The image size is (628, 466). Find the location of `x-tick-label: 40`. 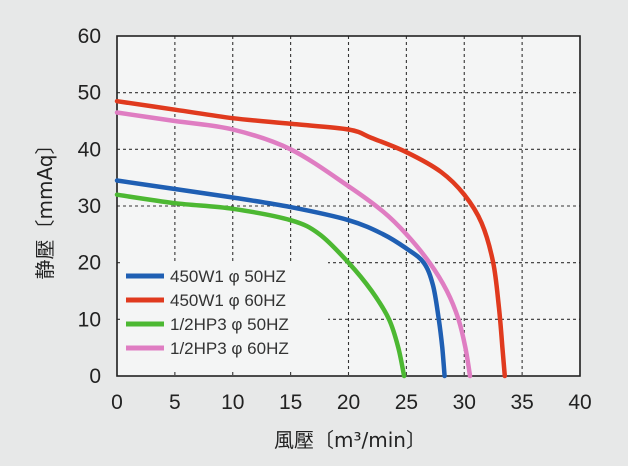

x-tick-label: 40 is located at coordinates (579, 402).